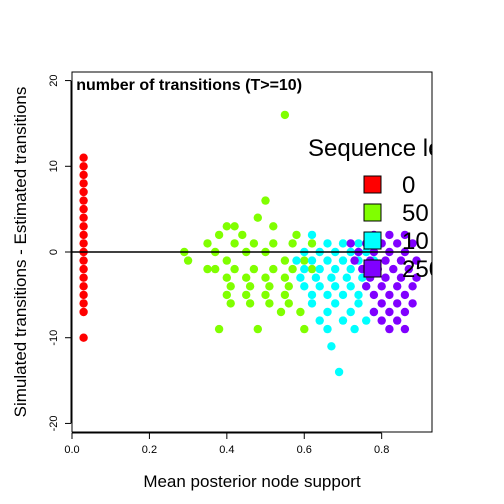 Image resolution: width=504 pixels, height=504 pixels. Describe the element at coordinates (381, 450) in the screenshot. I see `x-tick-label: 0.8` at that location.